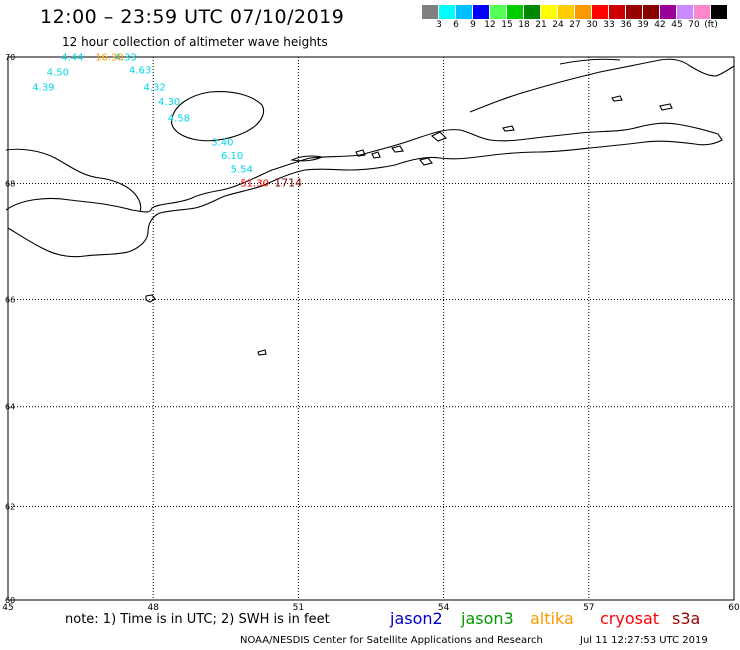 The height and width of the screenshot is (650, 740). What do you see at coordinates (487, 618) in the screenshot?
I see `satellite-legend-jason3: jason3` at bounding box center [487, 618].